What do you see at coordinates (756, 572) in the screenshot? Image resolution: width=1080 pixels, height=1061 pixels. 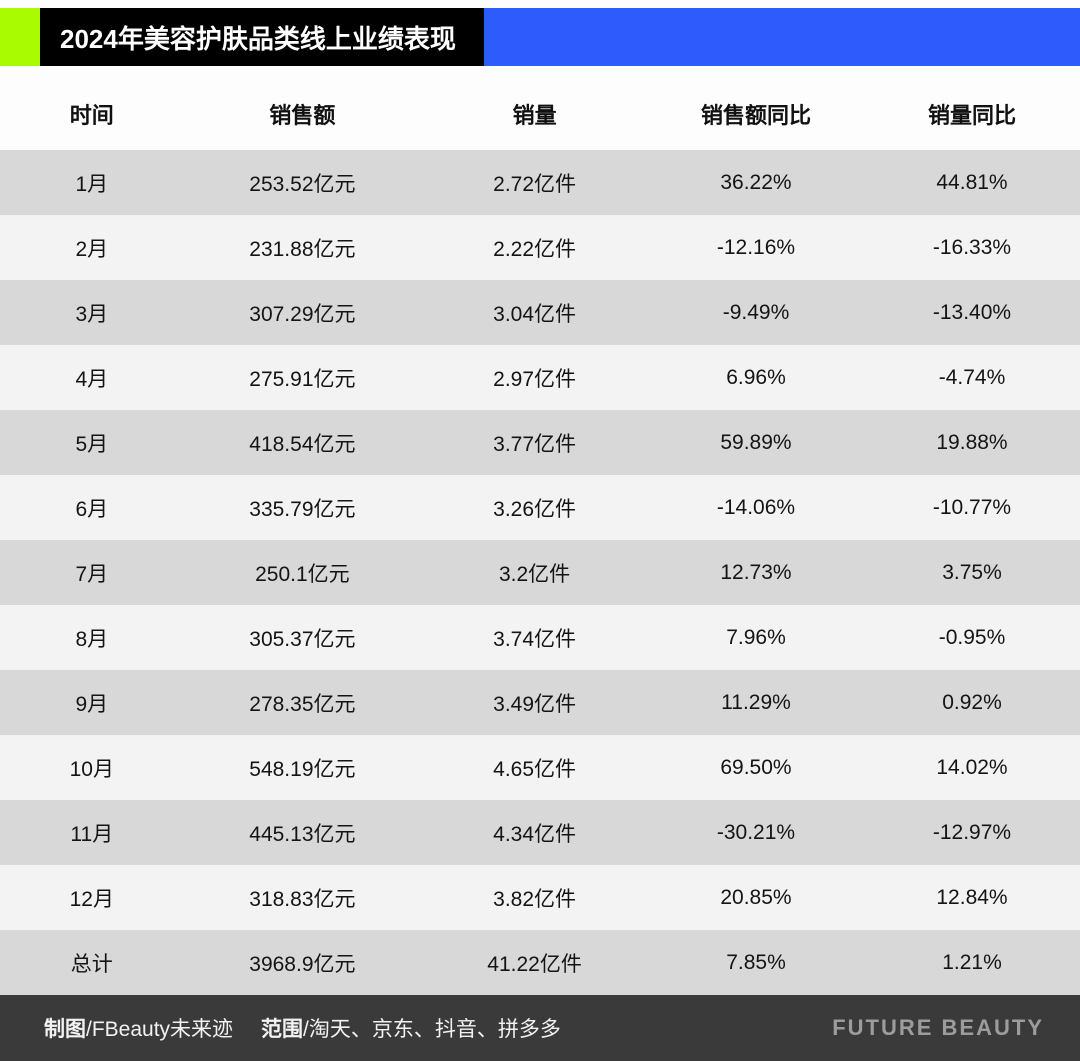 I see `table-cell: 12.73%` at bounding box center [756, 572].